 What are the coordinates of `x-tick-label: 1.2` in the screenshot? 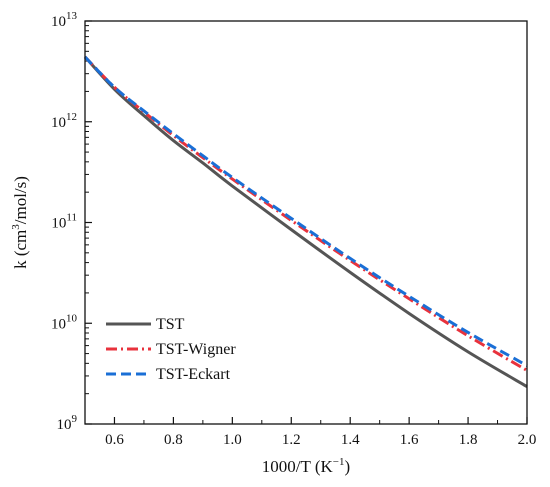 It's located at (291, 440).